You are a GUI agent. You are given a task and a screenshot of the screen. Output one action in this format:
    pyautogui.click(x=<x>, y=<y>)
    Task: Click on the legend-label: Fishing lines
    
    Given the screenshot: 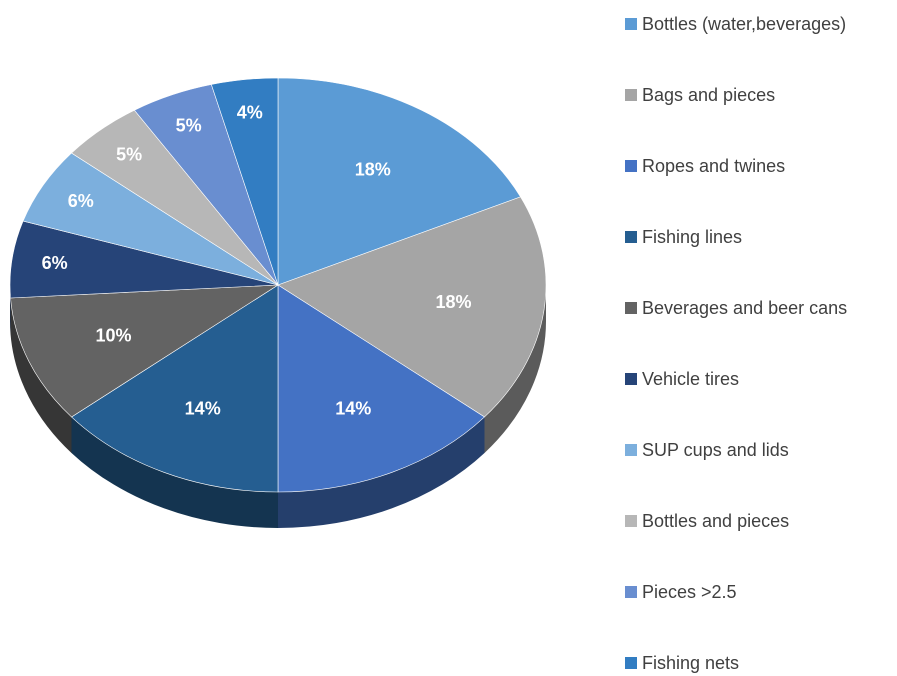 What is the action you would take?
    pyautogui.click(x=692, y=236)
    